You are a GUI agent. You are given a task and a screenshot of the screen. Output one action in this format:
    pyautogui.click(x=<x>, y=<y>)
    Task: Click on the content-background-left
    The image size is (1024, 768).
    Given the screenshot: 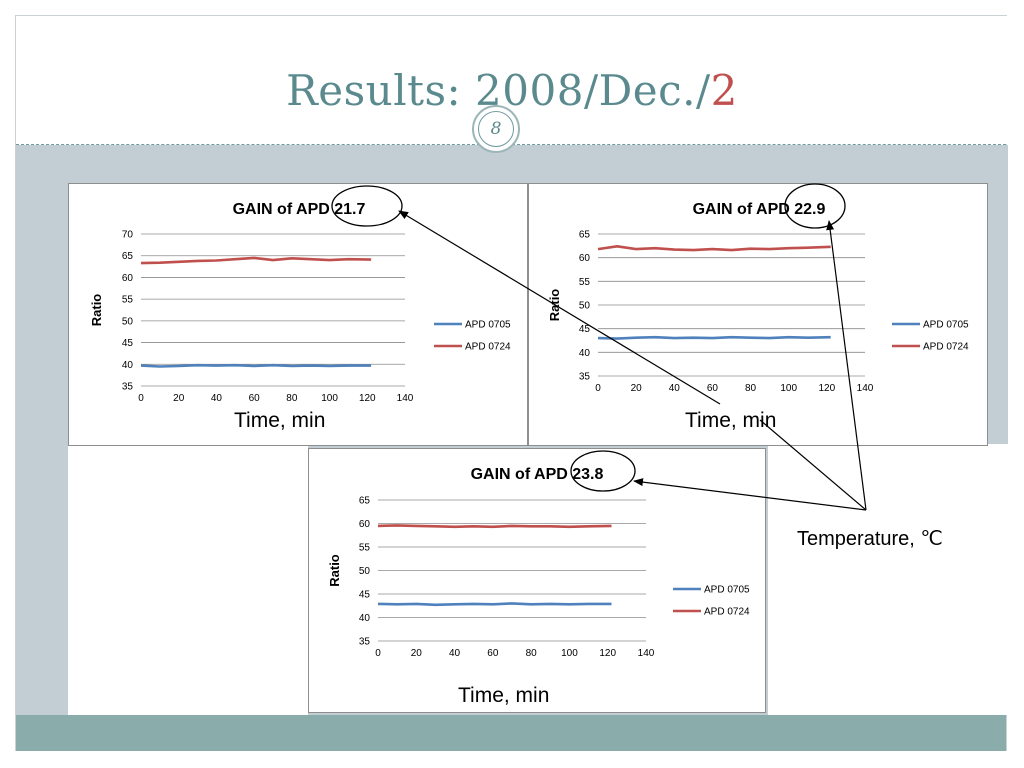 What is the action you would take?
    pyautogui.click(x=188, y=579)
    